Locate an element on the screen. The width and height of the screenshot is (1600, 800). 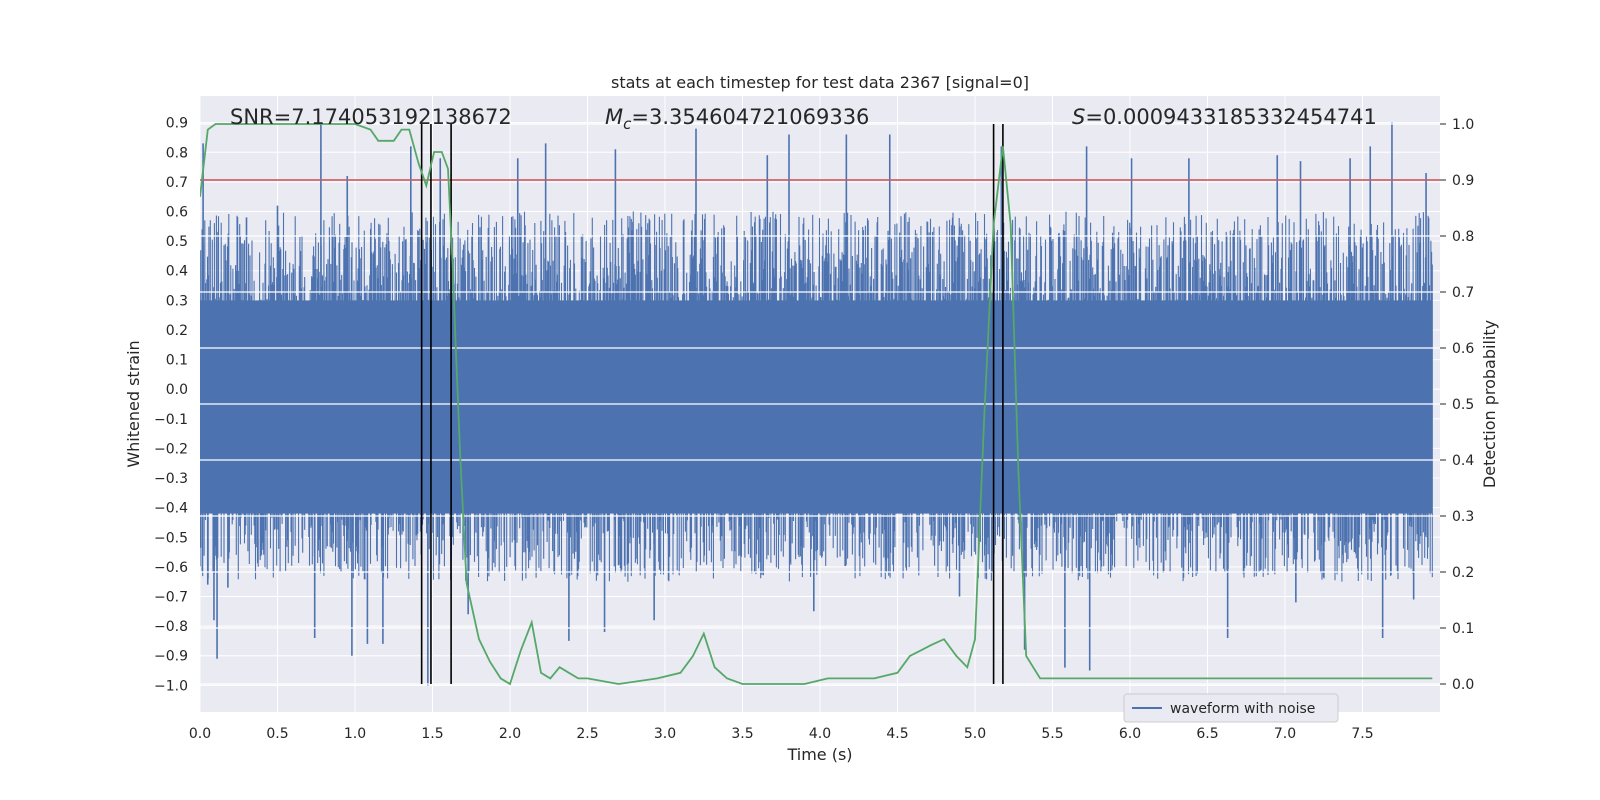
chirp-mass-annotation: Mc=3.354604721069336 is located at coordinates (737, 119).